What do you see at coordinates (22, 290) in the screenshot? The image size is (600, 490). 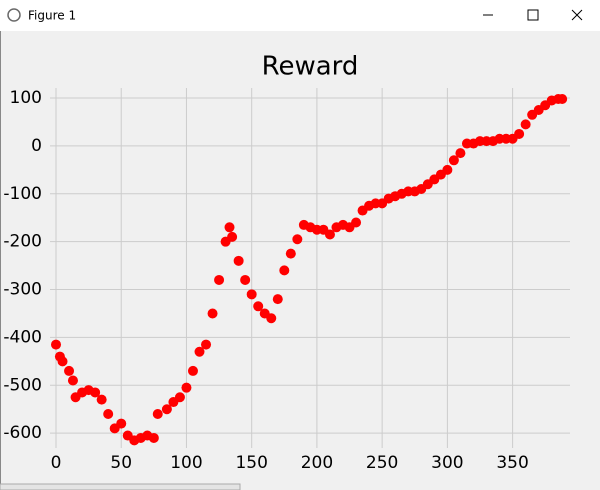 I see `y-tick-label: -300` at bounding box center [22, 290].